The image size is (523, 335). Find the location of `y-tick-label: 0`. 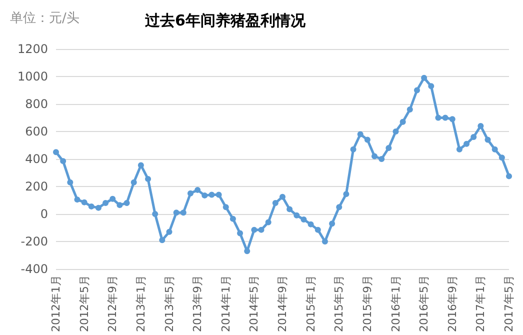

y-tick-label: 0 is located at coordinates (44, 214).